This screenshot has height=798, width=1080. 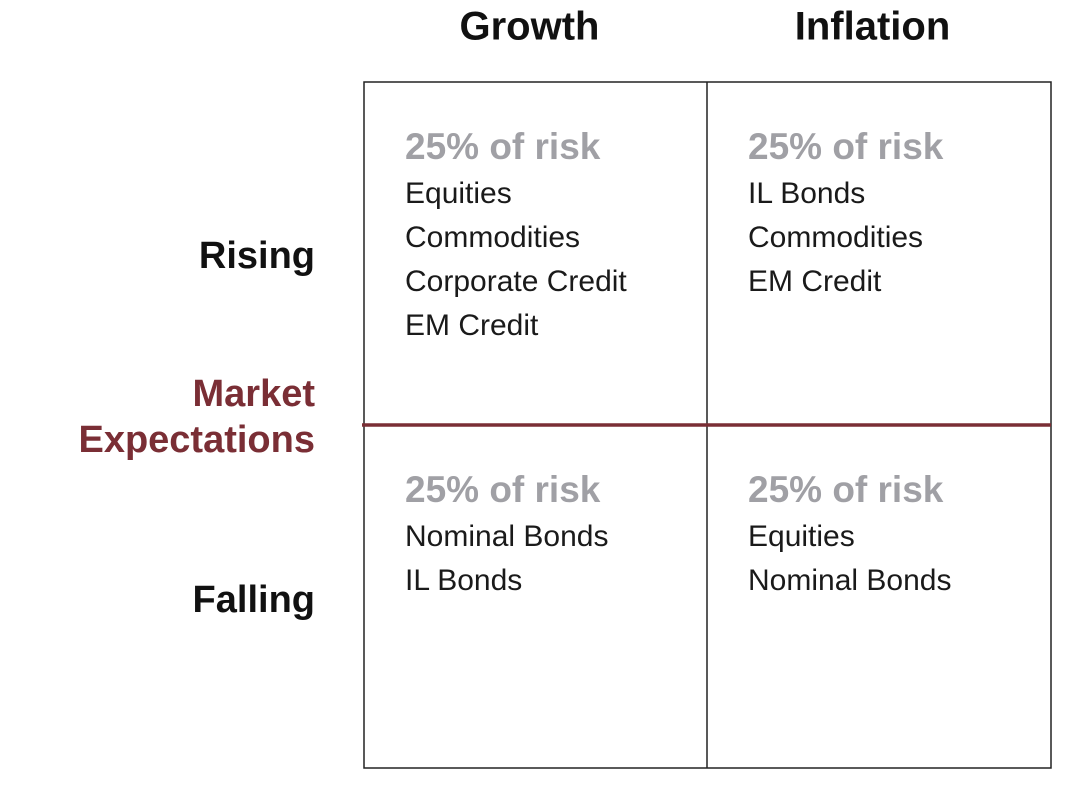 What do you see at coordinates (254, 600) in the screenshot?
I see `row-header: Falling` at bounding box center [254, 600].